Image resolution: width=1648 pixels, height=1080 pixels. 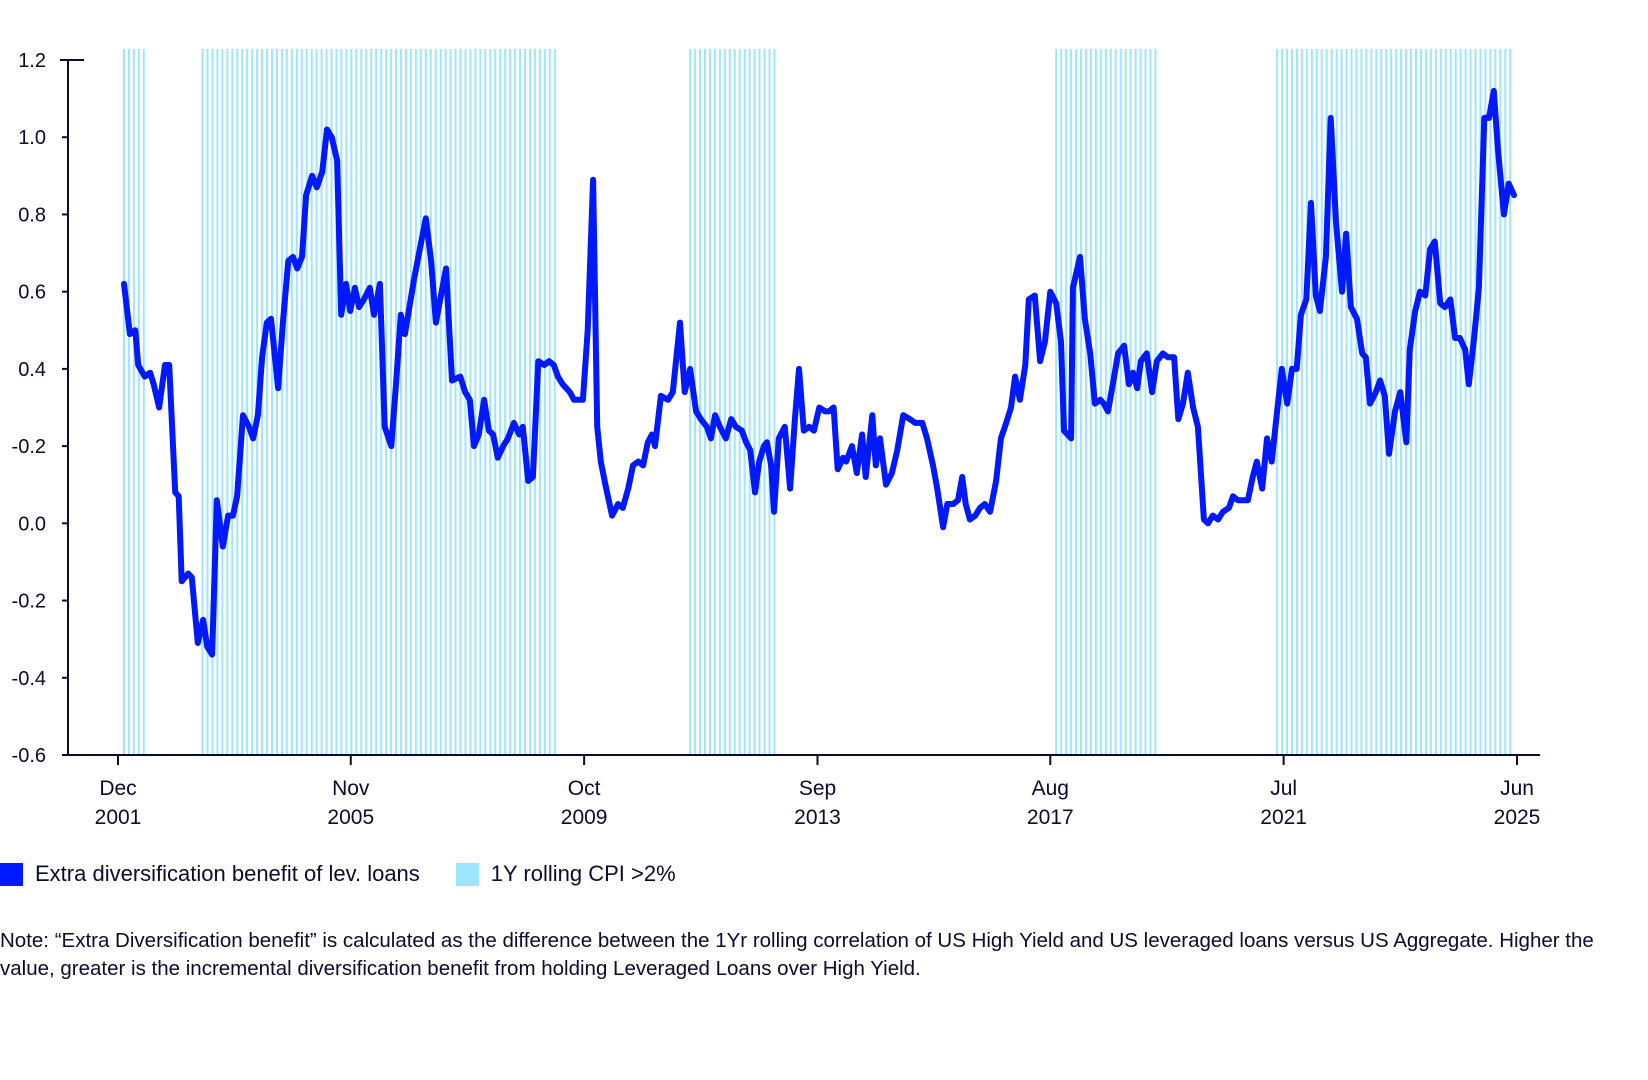 I want to click on y-tick-label: 0.8, so click(x=32, y=215).